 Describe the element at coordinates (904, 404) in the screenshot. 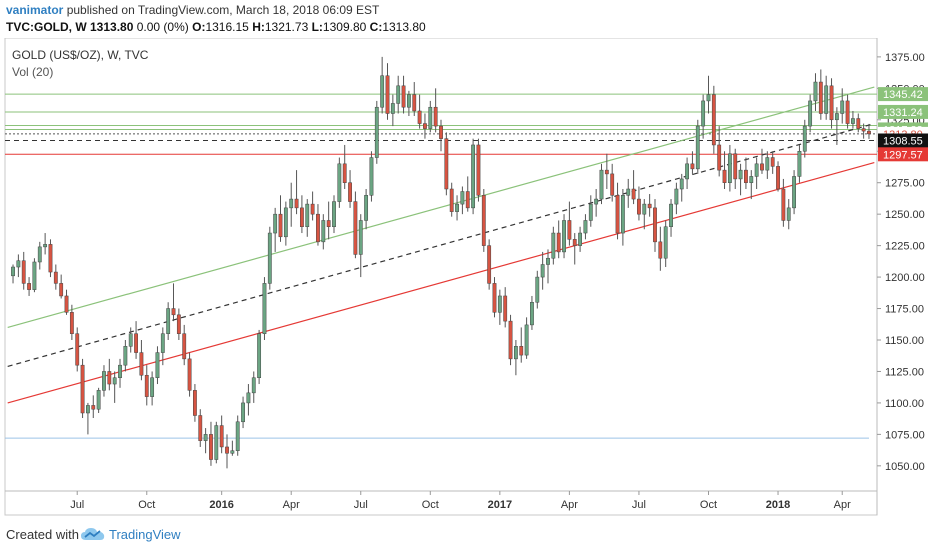

I see `price-tick-label: 1100.00` at that location.